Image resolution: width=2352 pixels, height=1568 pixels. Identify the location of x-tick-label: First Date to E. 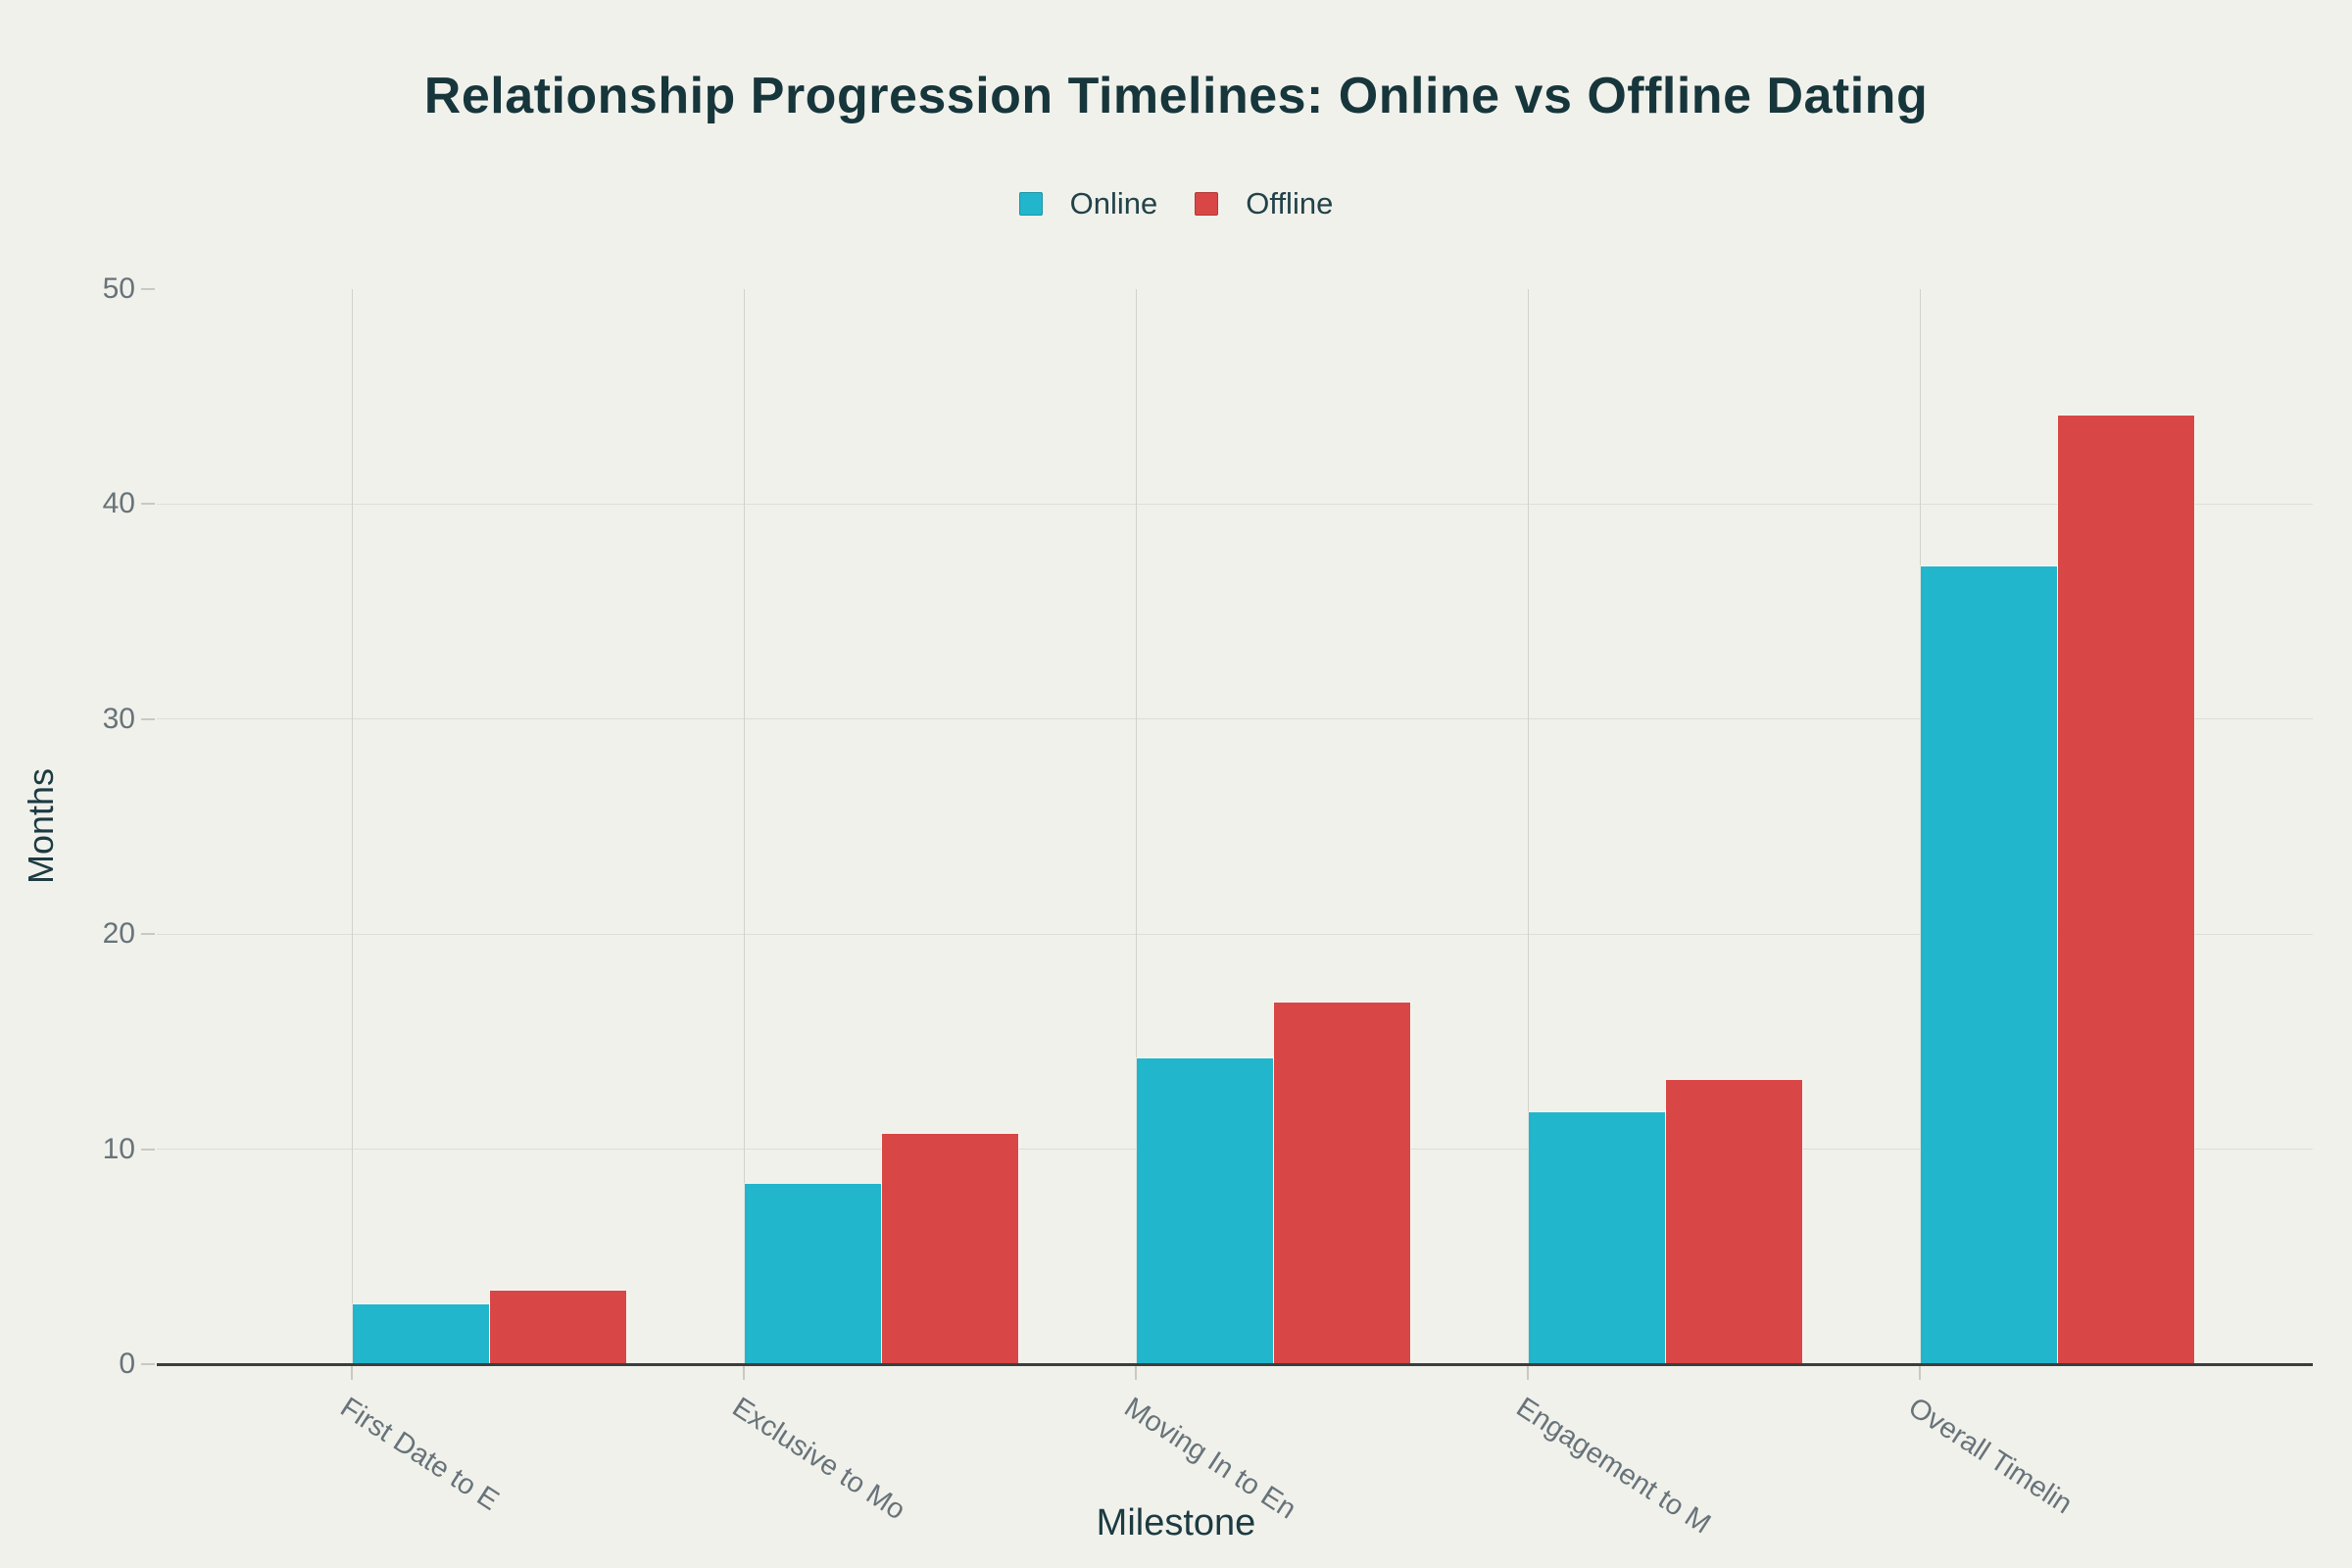
(419, 1454).